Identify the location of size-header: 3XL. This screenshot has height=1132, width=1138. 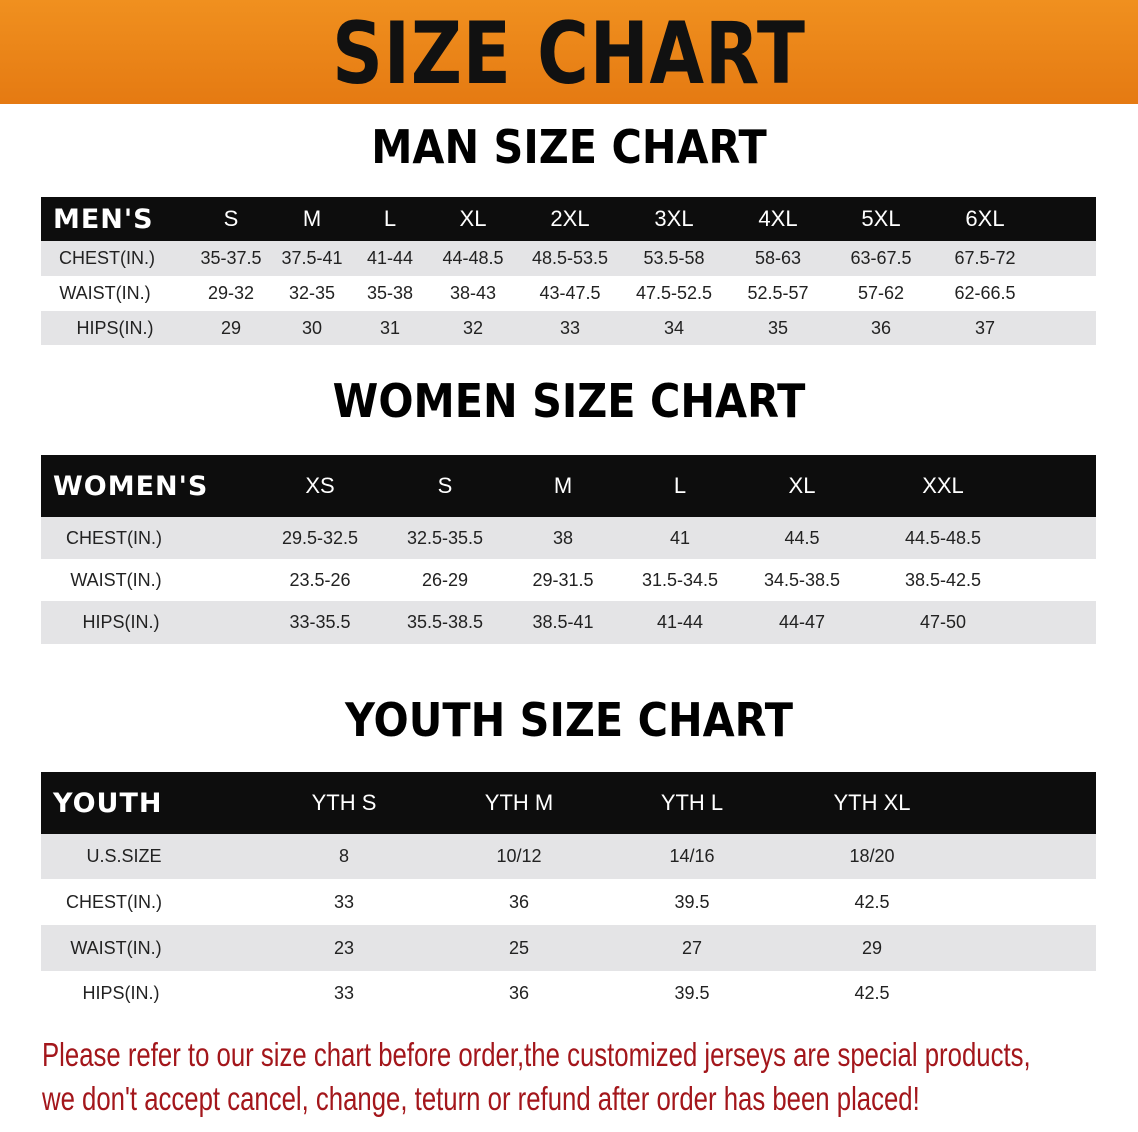
(674, 218).